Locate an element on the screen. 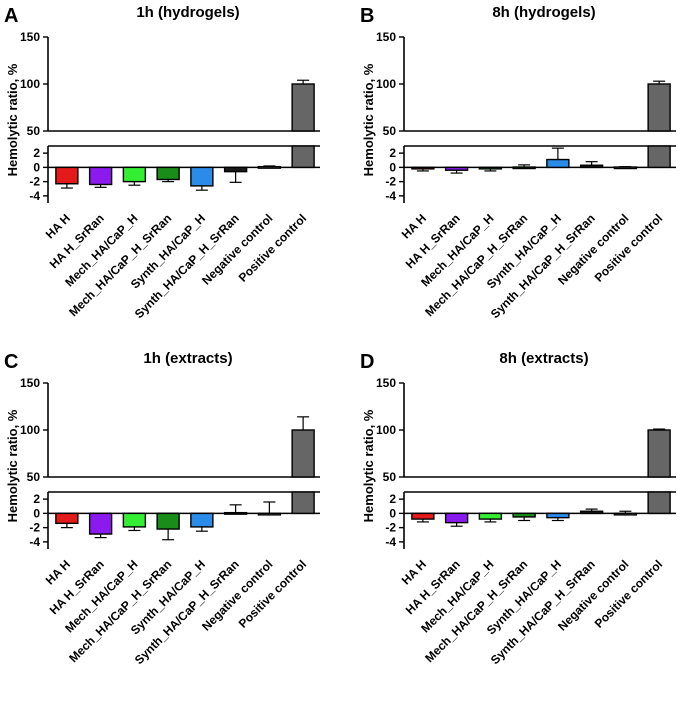 This screenshot has width=699, height=710. panel-letter: C is located at coordinates (11, 362).